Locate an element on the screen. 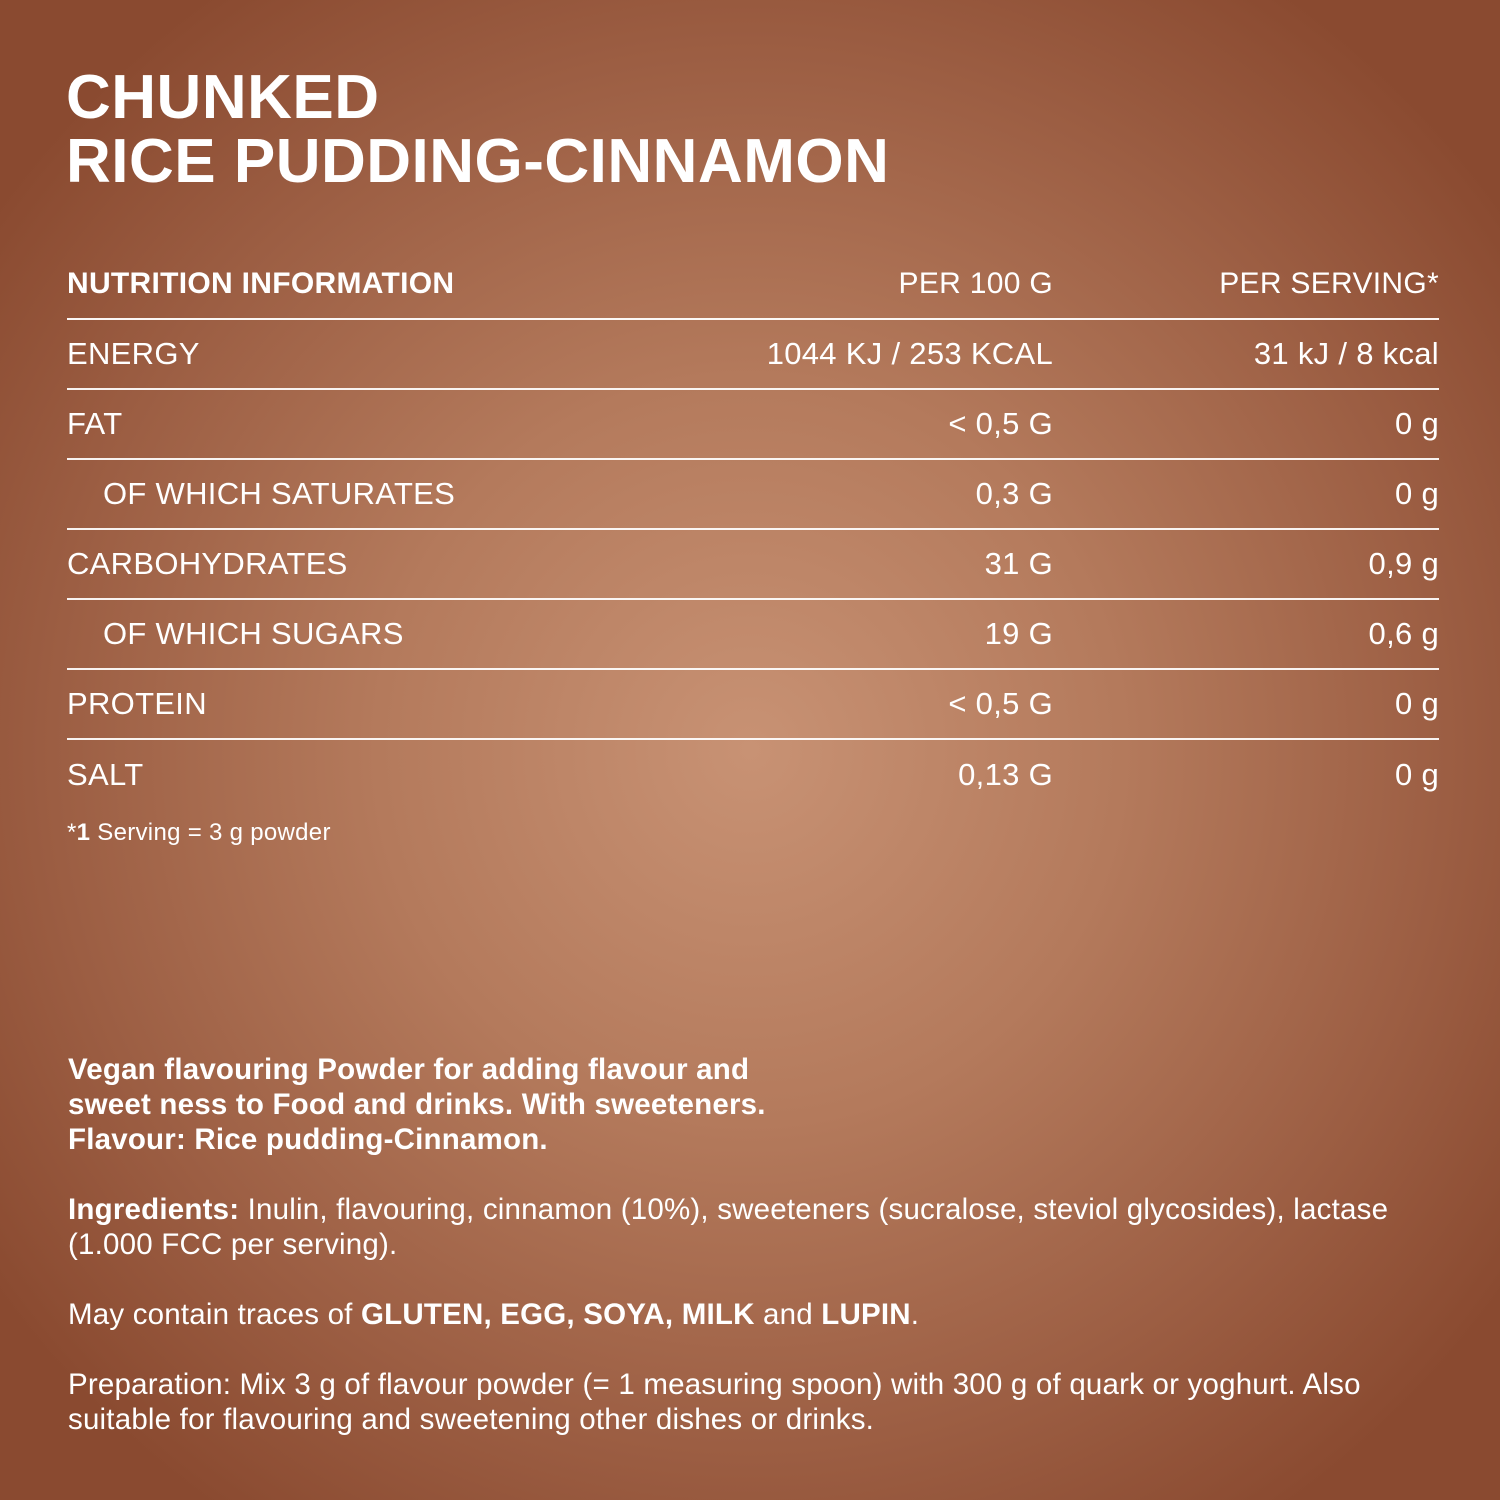 This screenshot has height=1500, width=1500. product-title-line-2: RICE PUDDING-CINNAMON is located at coordinates (478, 161).